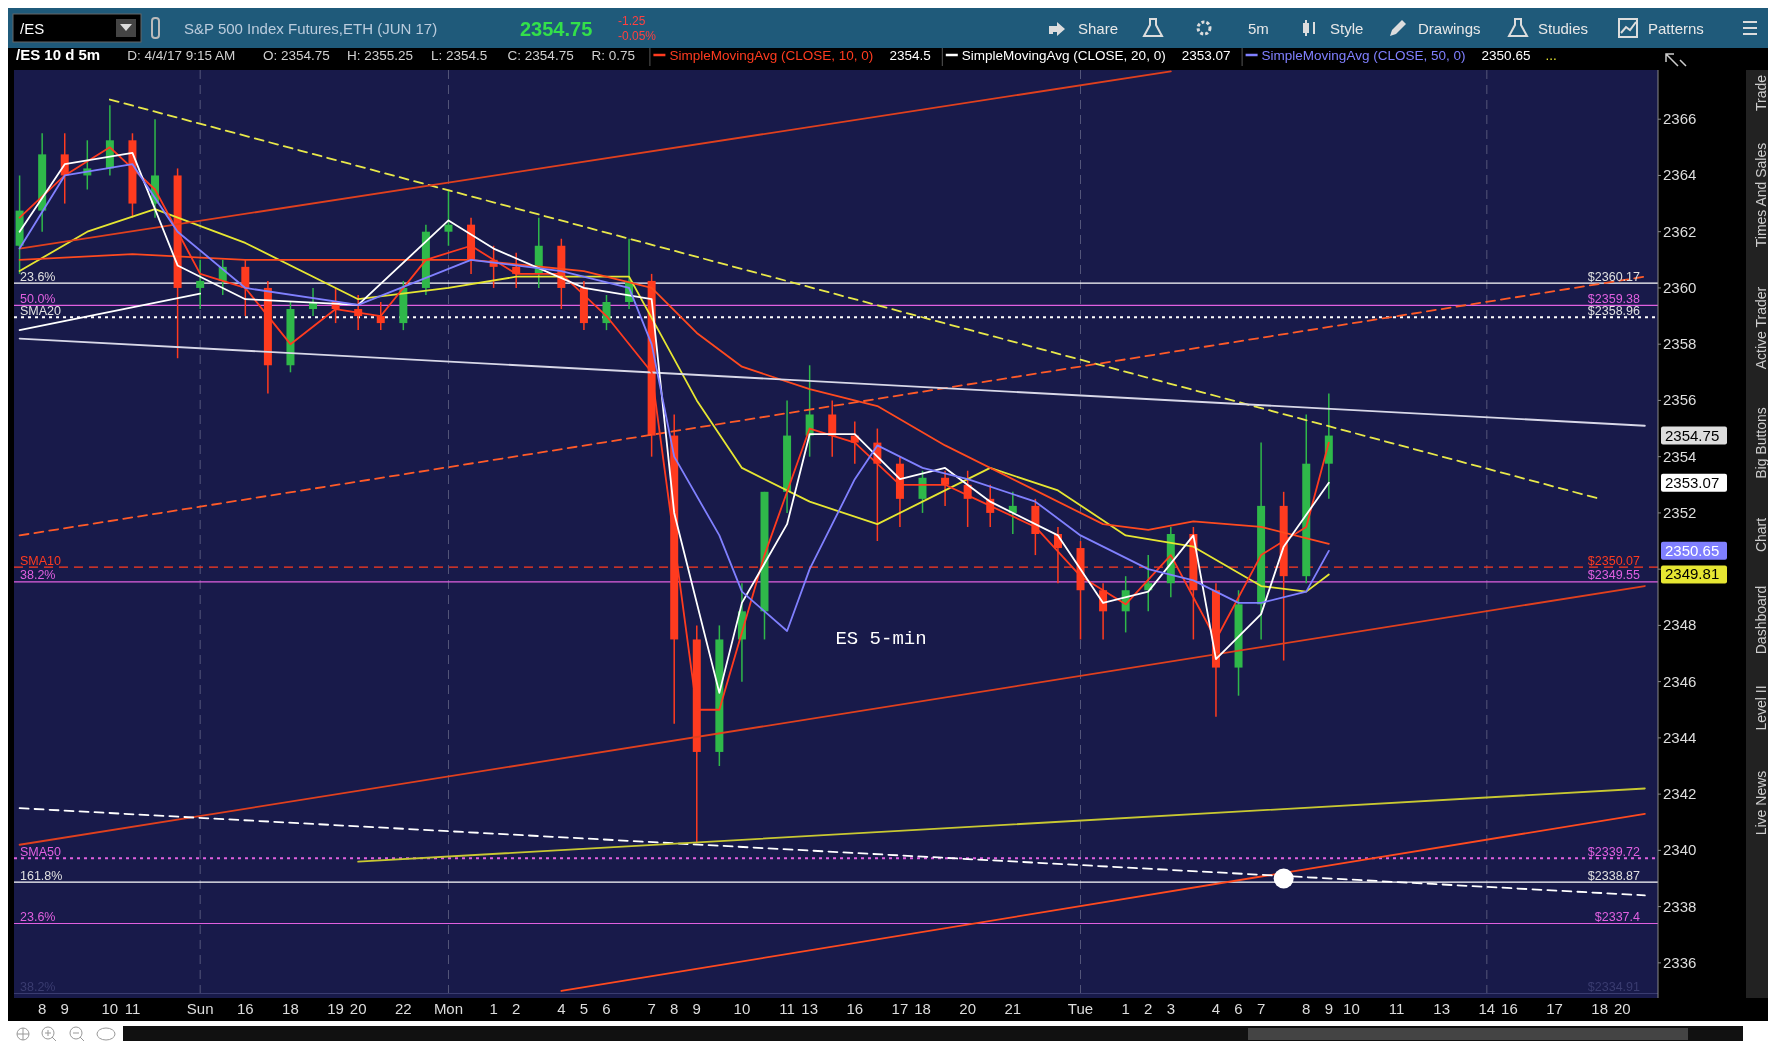 This screenshot has height=1041, width=1768. Describe the element at coordinates (637, 36) in the screenshot. I see `text: -0.05%` at that location.